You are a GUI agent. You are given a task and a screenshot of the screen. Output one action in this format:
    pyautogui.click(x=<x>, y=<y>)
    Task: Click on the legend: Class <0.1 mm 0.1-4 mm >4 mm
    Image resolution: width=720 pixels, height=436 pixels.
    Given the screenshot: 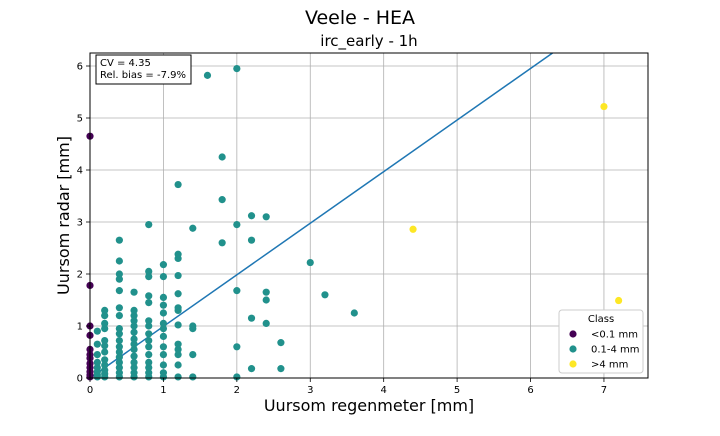 What is the action you would take?
    pyautogui.click(x=601, y=341)
    